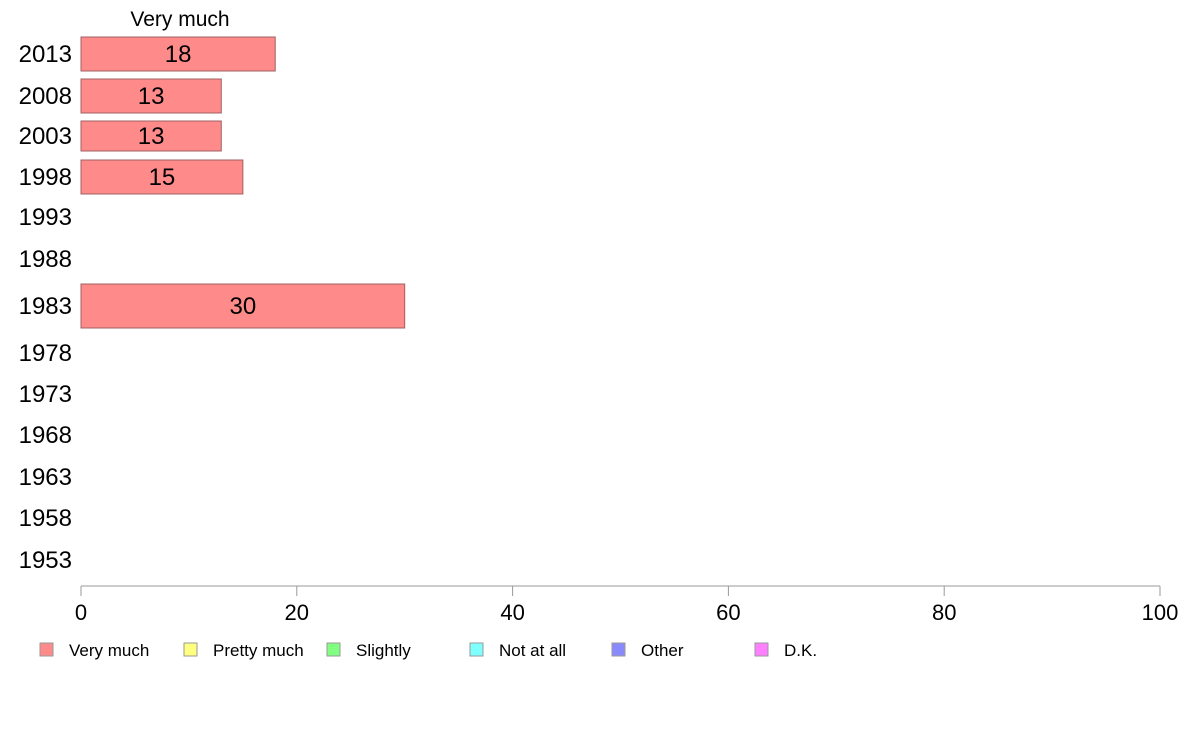 The height and width of the screenshot is (741, 1188). I want to click on bar-2003, so click(151, 136).